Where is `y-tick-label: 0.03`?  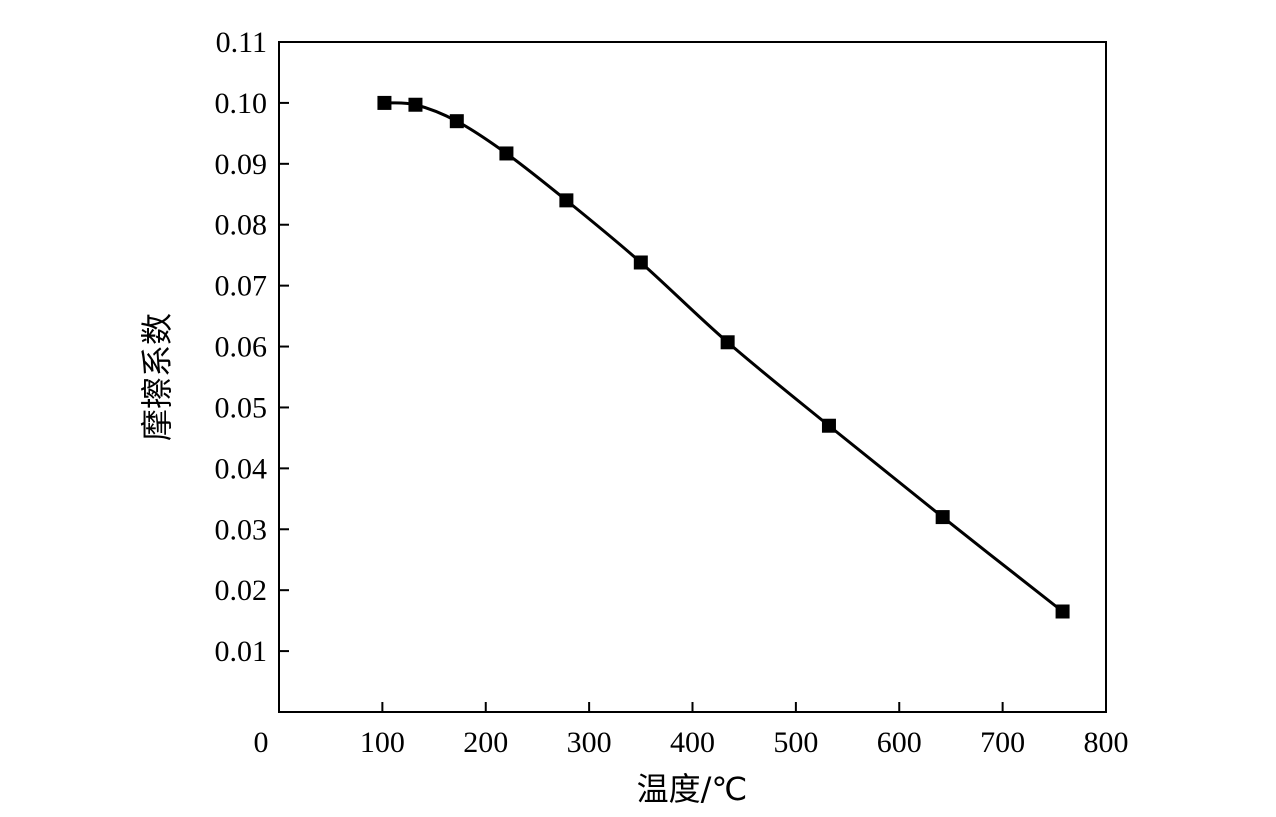 y-tick-label: 0.03 is located at coordinates (241, 529).